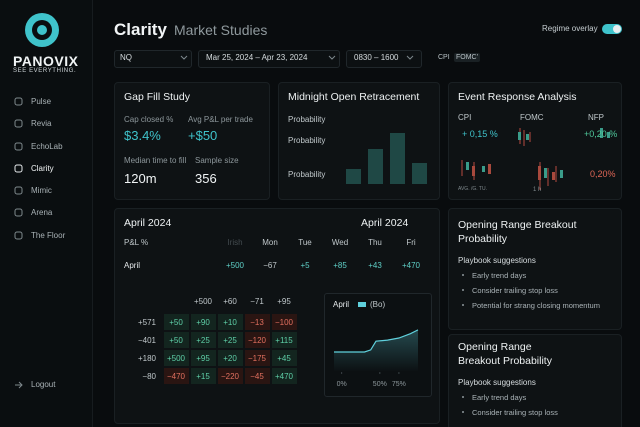 The width and height of the screenshot is (640, 427). What do you see at coordinates (126, 57) in the screenshot?
I see `filter-value: NQ` at bounding box center [126, 57].